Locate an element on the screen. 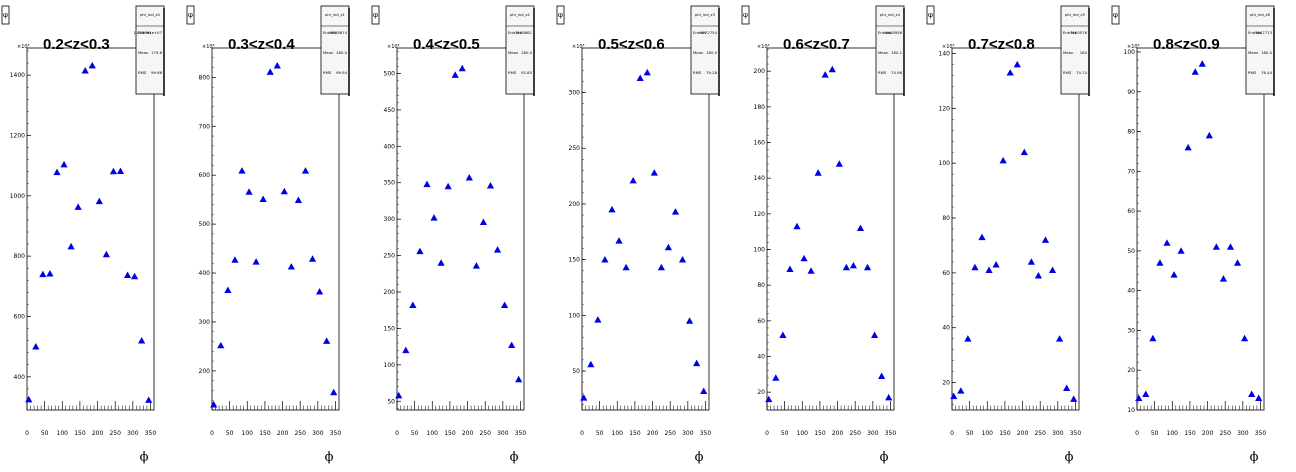  stats-value: 180.0 is located at coordinates (341, 52).